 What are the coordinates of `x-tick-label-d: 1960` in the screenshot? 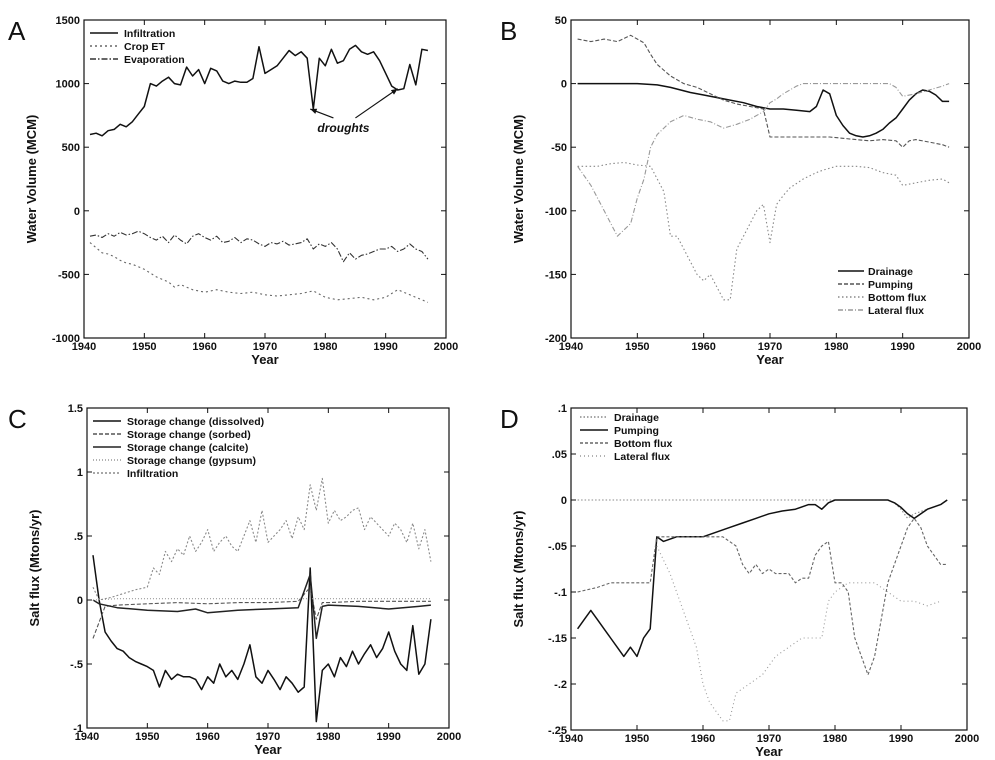 It's located at (703, 739).